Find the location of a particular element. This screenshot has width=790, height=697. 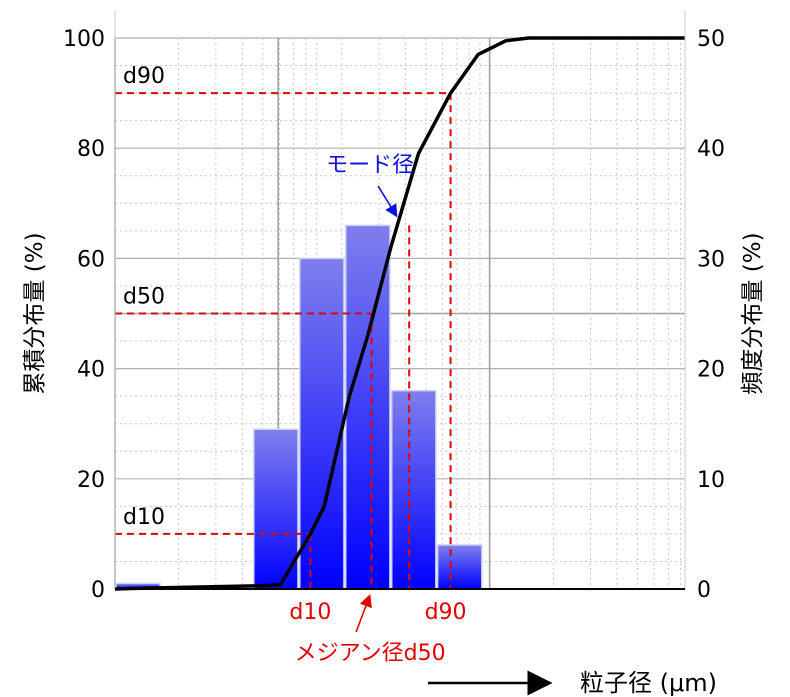

ref-label-d10: d10 is located at coordinates (144, 517).